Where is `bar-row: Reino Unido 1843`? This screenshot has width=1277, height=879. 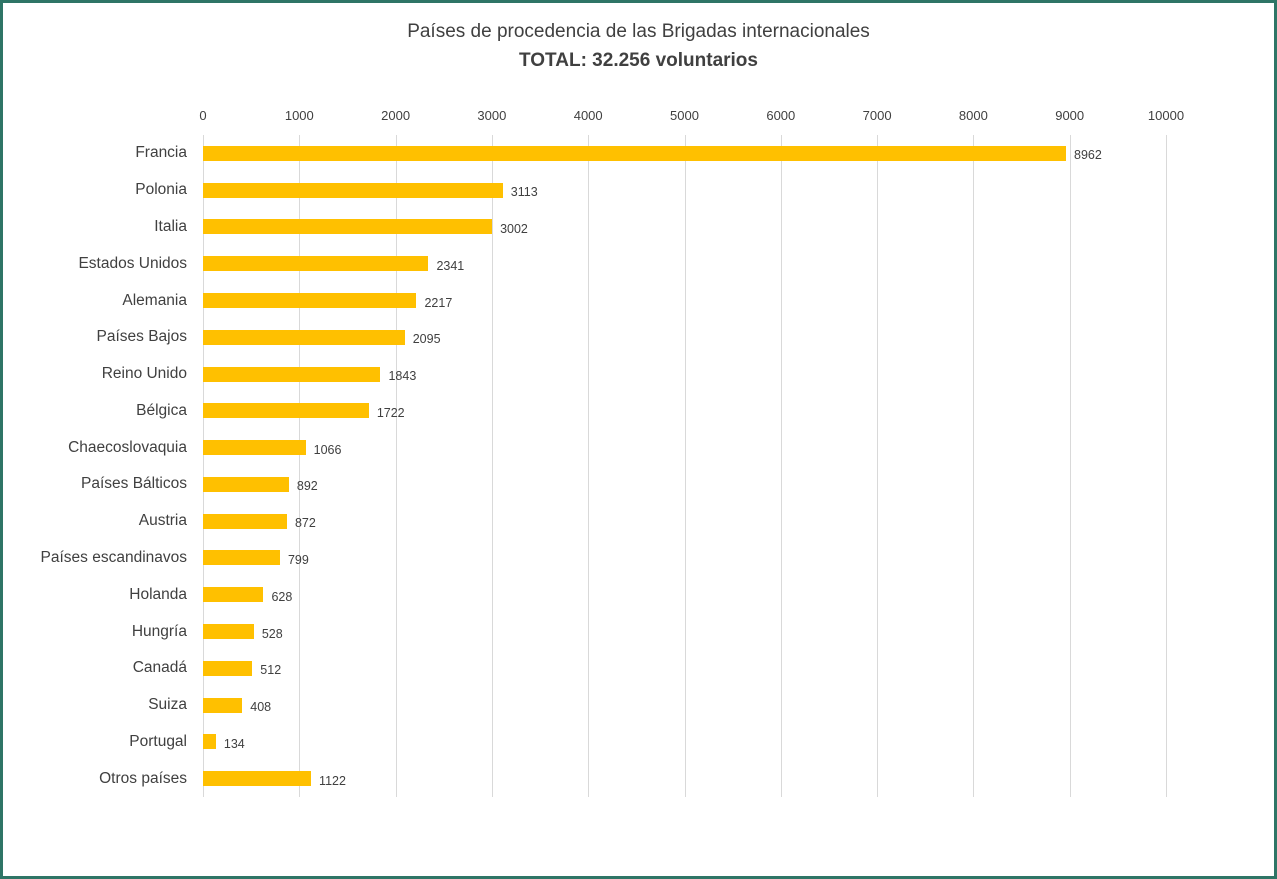
bar-row: Reino Unido 1843 is located at coordinates (638, 374).